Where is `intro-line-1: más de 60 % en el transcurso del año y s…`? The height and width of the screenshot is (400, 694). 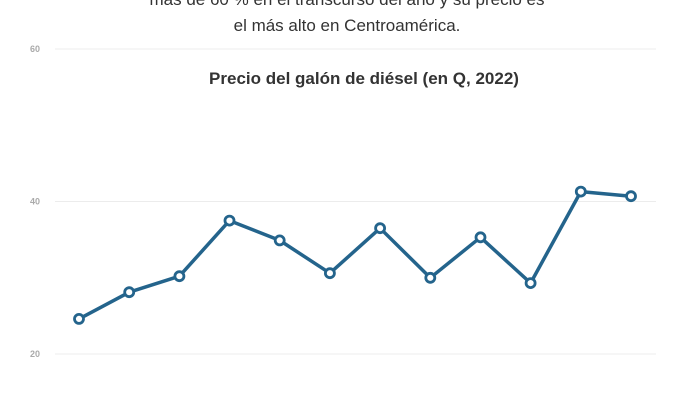
intro-line-1: más de 60 % en el transcurso del año y s… is located at coordinates (347, 6).